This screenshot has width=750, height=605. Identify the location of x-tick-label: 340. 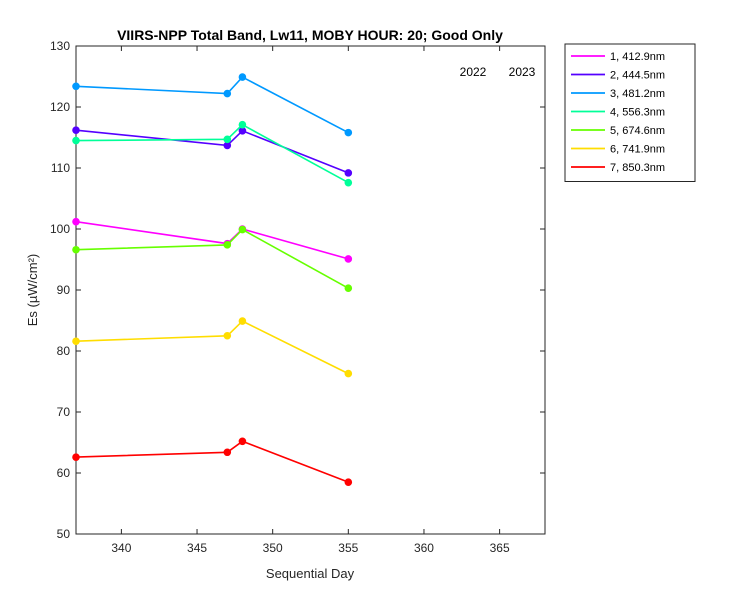
(121, 548).